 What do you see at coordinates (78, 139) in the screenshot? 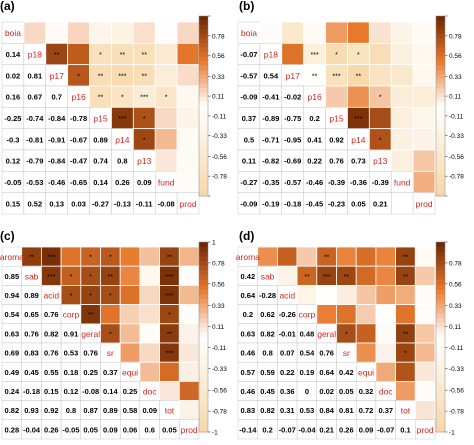
I see `correlation-value: -0.67` at bounding box center [78, 139].